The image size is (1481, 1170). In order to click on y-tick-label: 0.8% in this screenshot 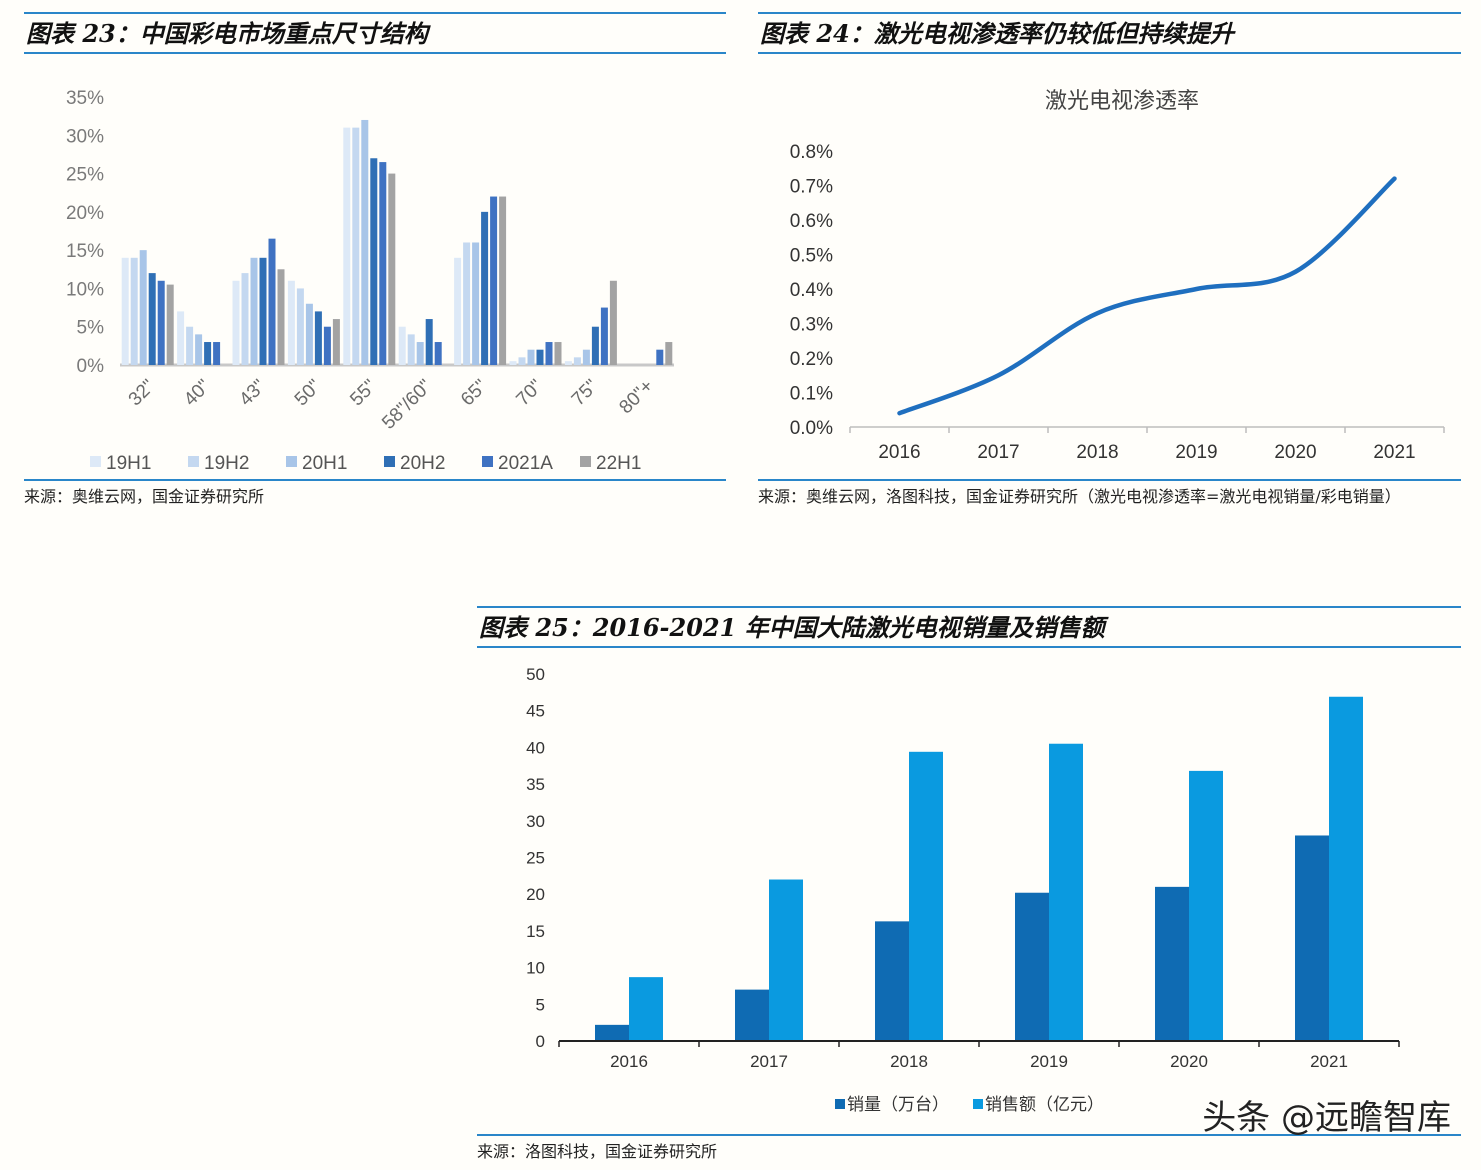, I will do `click(811, 152)`.